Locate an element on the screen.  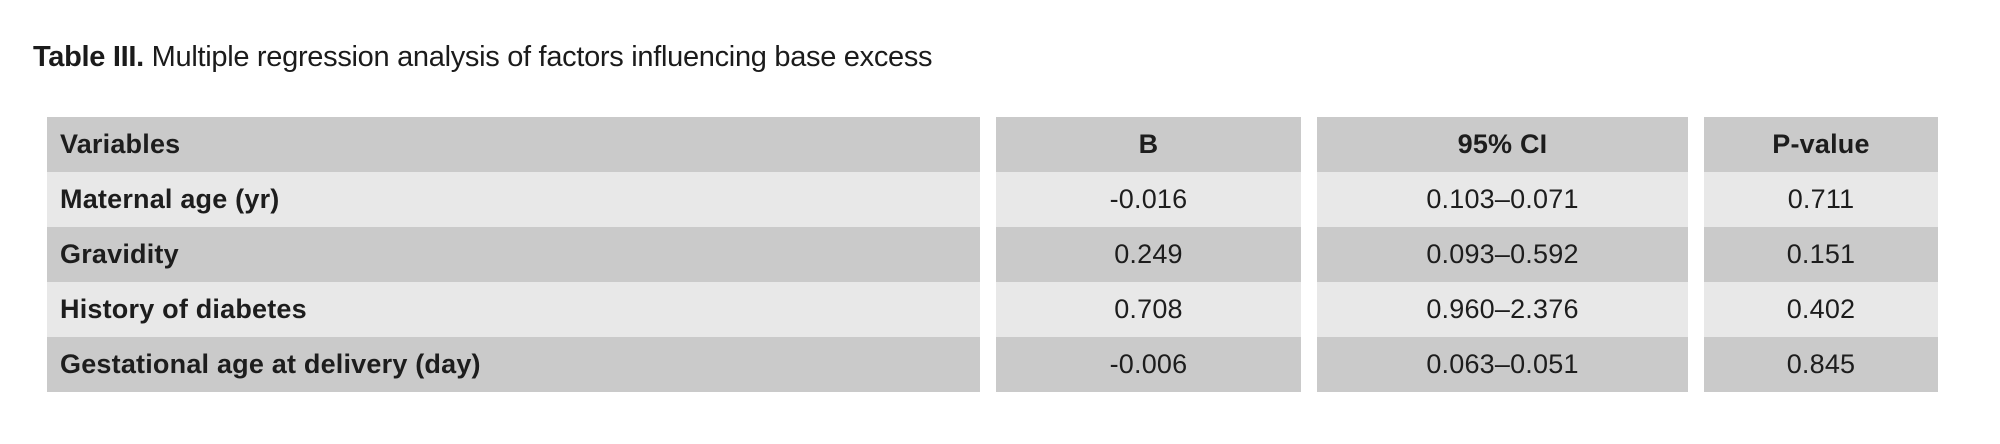
b-value-cell: 0.249 is located at coordinates (1148, 254).